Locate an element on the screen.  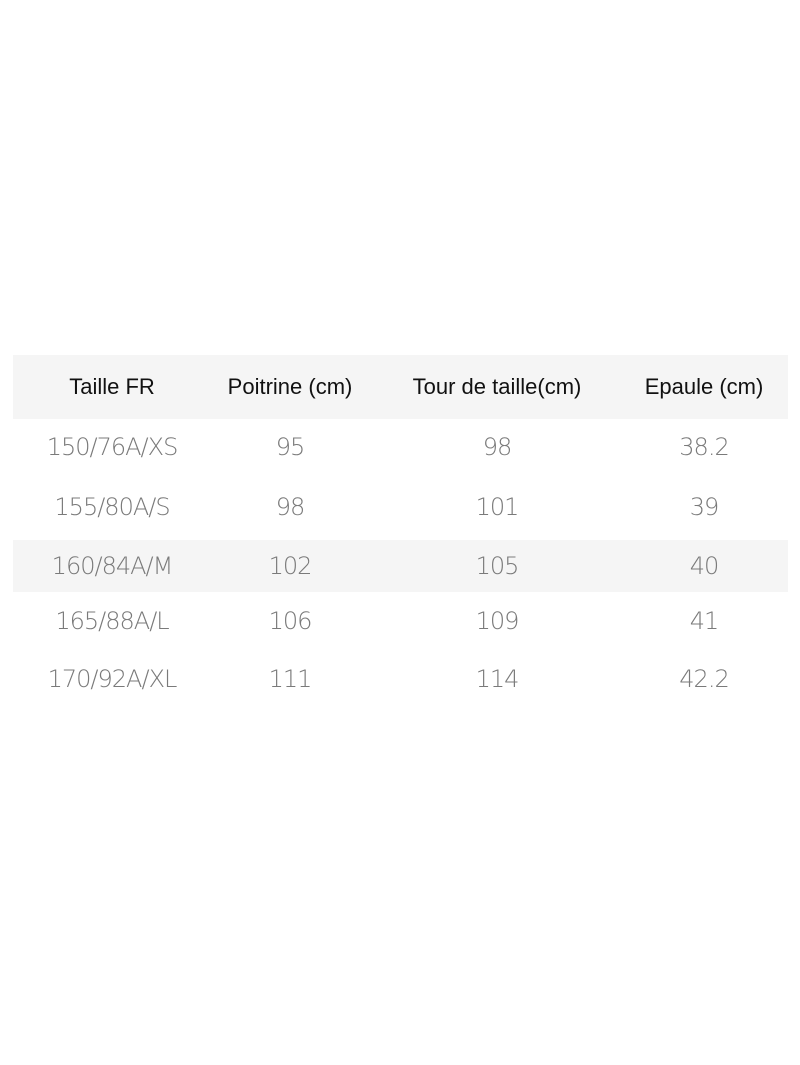
waist-cell: 101 is located at coordinates (497, 507).